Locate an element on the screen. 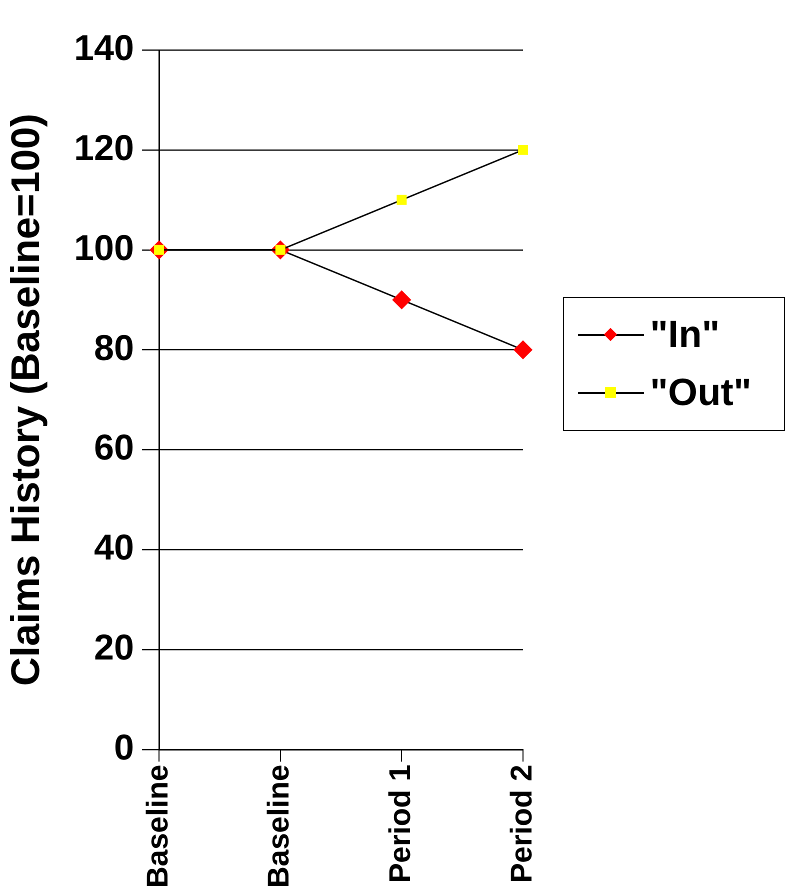 This screenshot has height=891, width=787. legend-label: "In" is located at coordinates (685, 335).